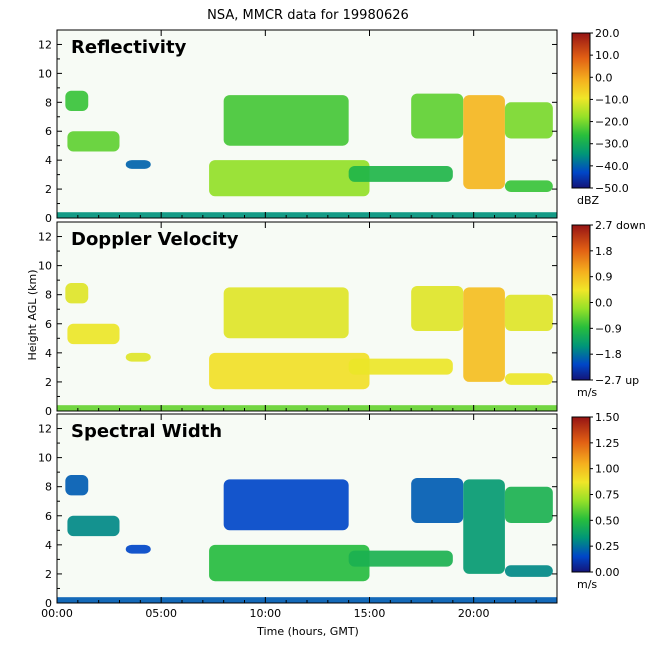  I want to click on y-axis-label: Height AGL (km), so click(32, 314).